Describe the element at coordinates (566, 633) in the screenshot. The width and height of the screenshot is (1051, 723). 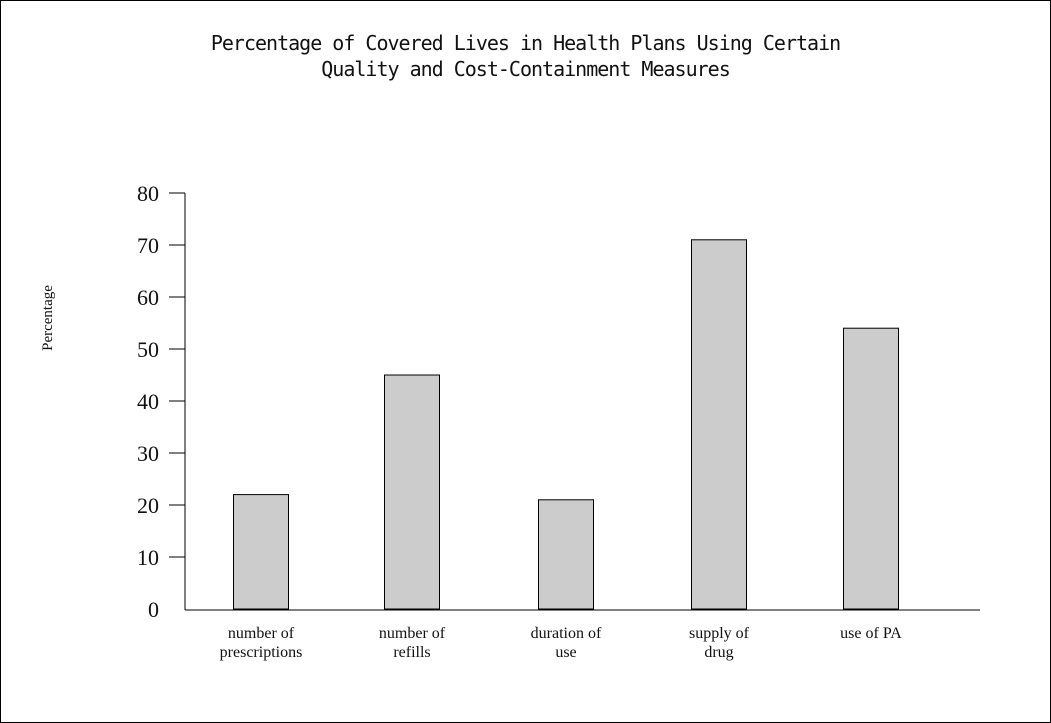
I see `x-tick-label-line: duration of` at that location.